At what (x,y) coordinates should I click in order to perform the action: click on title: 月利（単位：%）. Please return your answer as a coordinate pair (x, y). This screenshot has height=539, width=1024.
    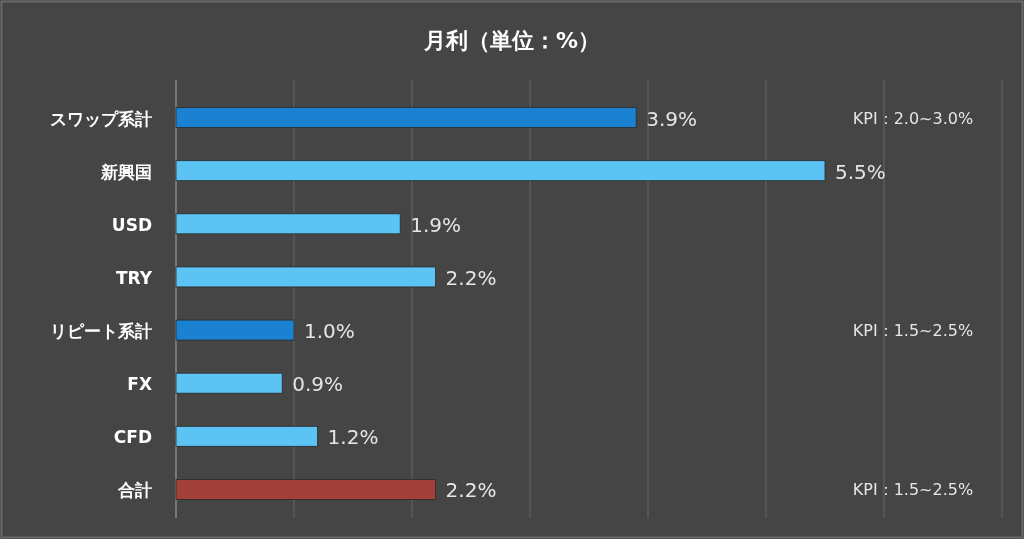
    Looking at the image, I should click on (512, 40).